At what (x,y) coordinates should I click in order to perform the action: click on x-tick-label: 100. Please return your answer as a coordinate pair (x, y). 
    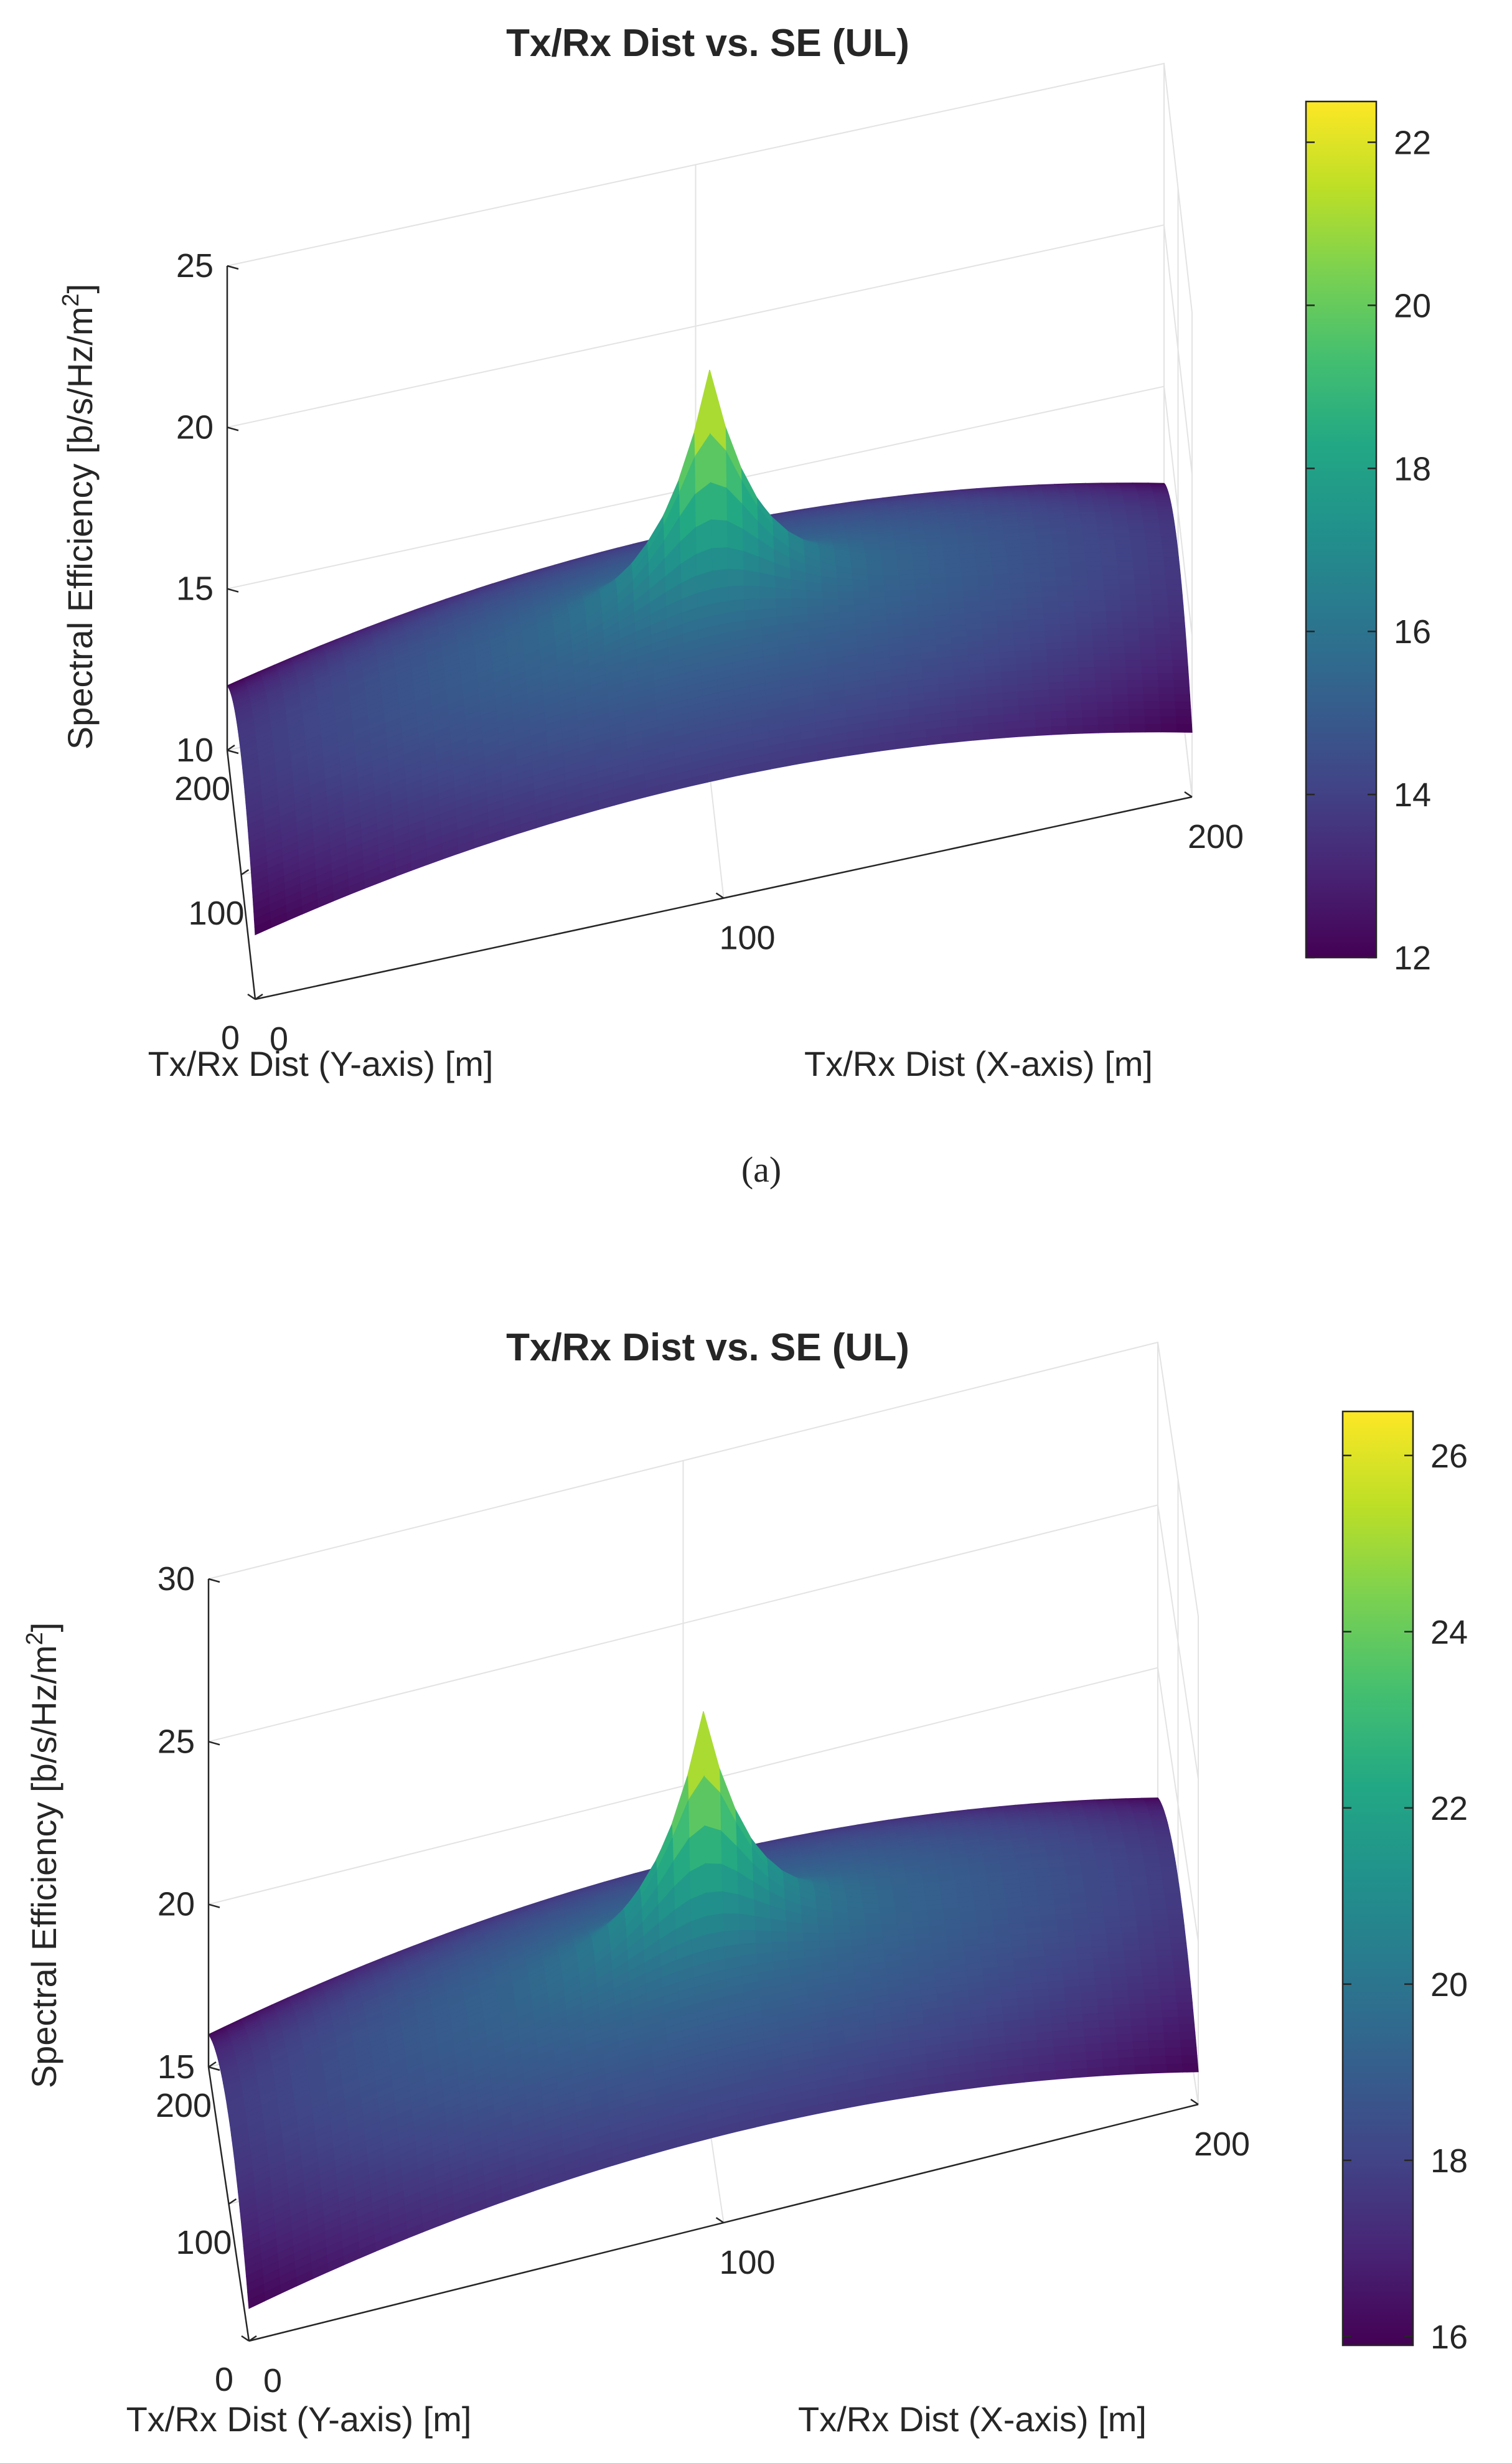
    Looking at the image, I should click on (747, 938).